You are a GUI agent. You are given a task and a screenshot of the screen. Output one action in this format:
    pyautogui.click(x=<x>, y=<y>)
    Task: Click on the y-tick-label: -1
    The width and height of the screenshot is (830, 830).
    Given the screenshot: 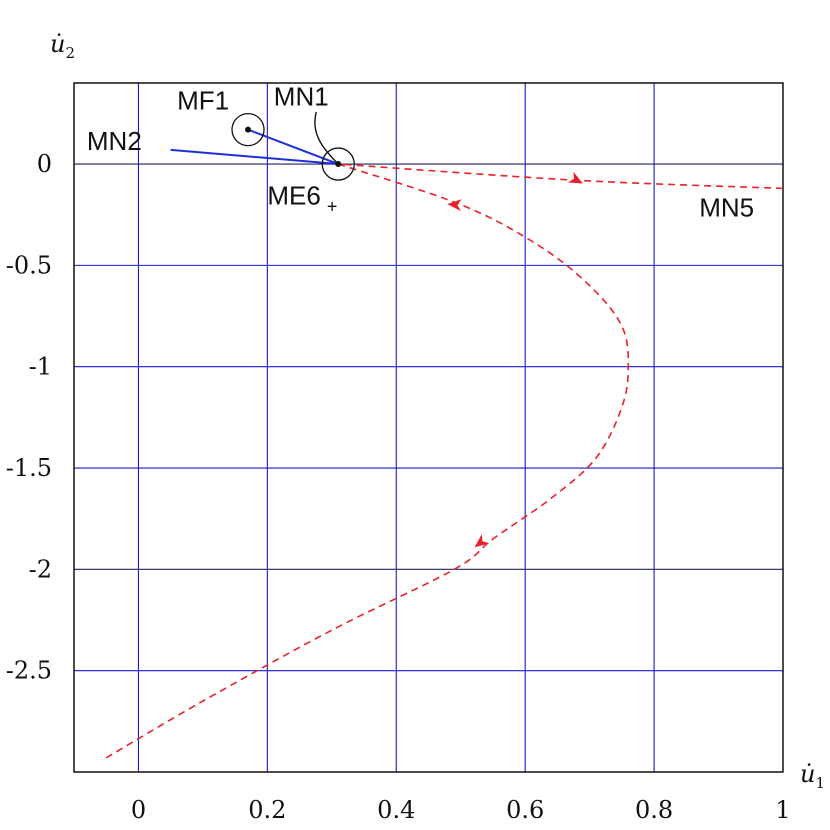 What is the action you would take?
    pyautogui.click(x=40, y=367)
    